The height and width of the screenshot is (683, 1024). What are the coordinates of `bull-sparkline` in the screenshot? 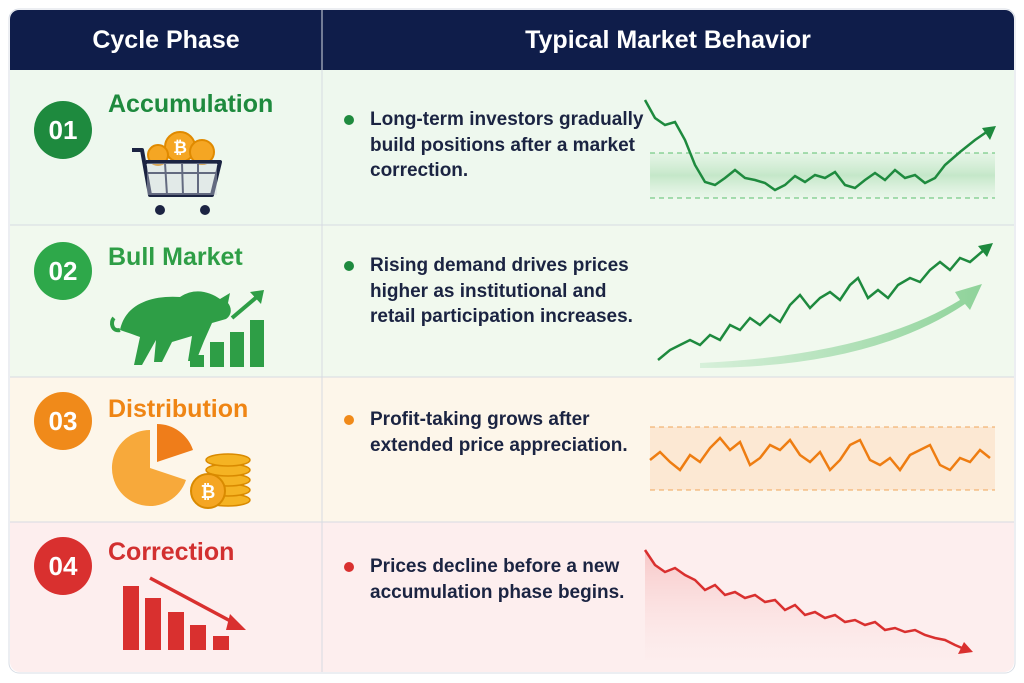 It's located at (825, 305).